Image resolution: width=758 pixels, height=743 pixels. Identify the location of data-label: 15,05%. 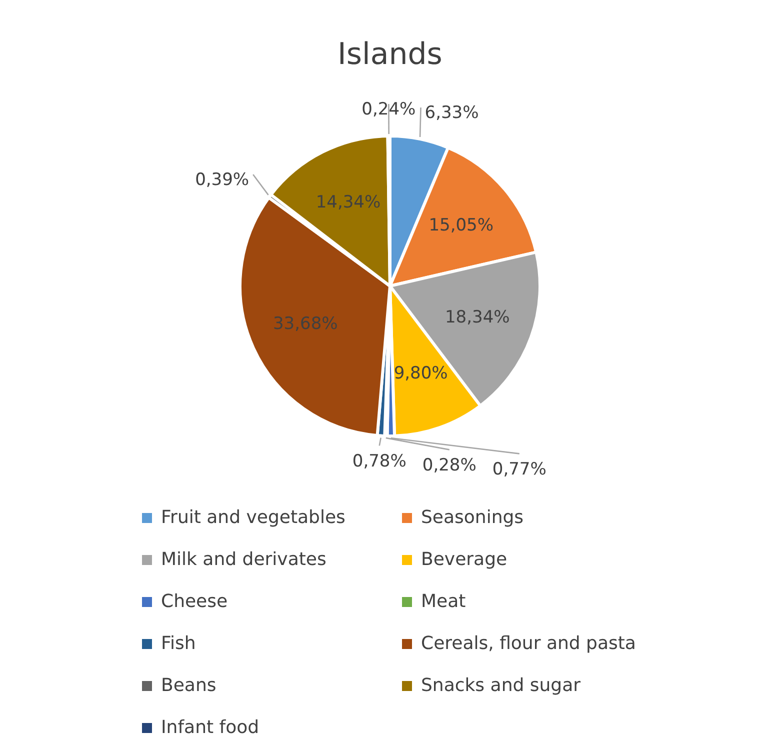
(461, 226).